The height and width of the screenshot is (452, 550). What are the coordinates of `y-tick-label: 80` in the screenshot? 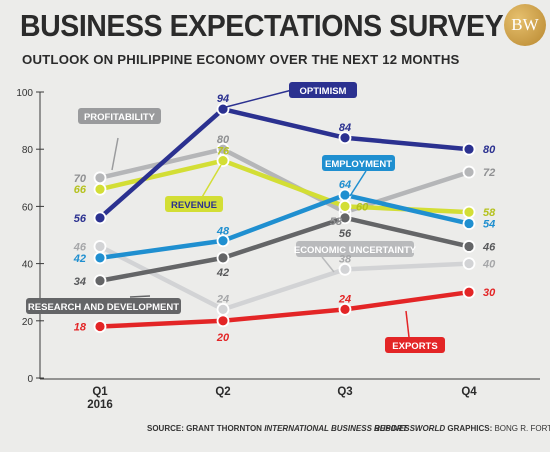 It's located at (28, 150).